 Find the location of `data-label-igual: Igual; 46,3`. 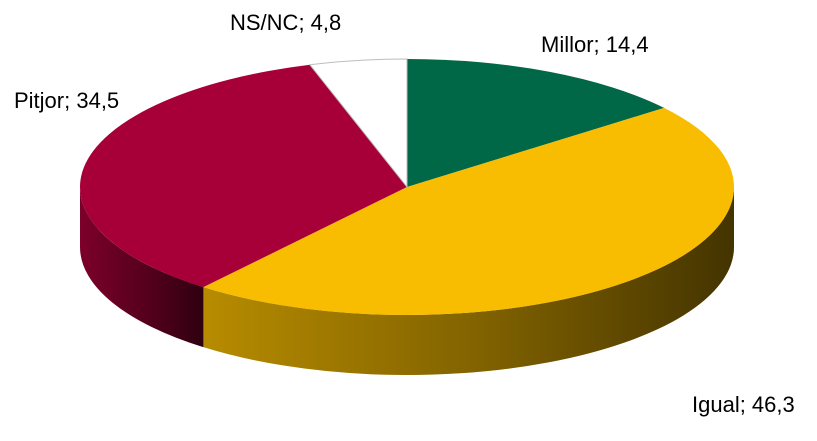

data-label-igual: Igual; 46,3 is located at coordinates (743, 404).